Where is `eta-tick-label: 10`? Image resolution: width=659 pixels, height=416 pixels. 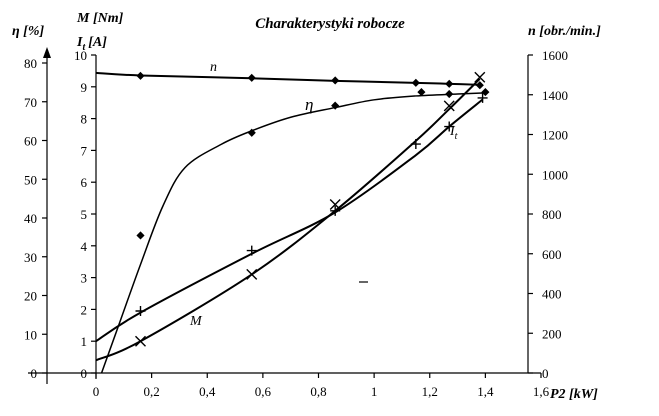 eta-tick-label: 10 is located at coordinates (30, 334).